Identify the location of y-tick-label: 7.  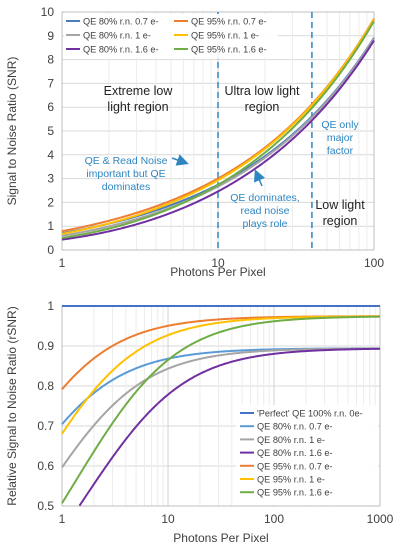
(50, 83).